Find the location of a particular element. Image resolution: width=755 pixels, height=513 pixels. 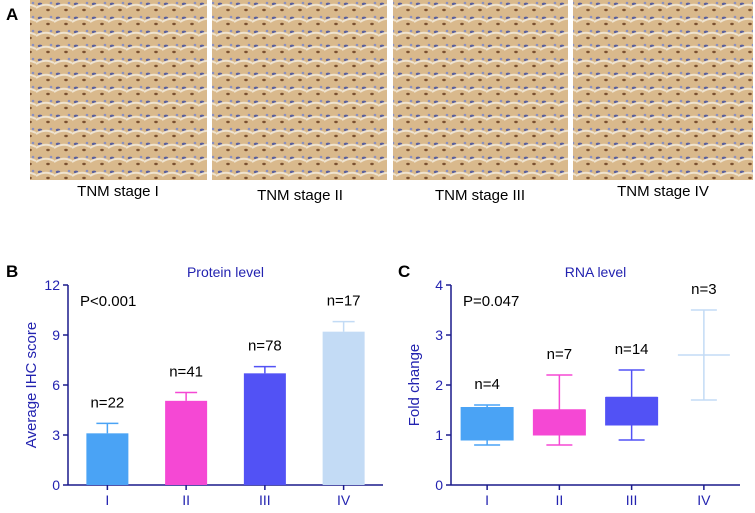

n-annotation: n=22 is located at coordinates (107, 402).